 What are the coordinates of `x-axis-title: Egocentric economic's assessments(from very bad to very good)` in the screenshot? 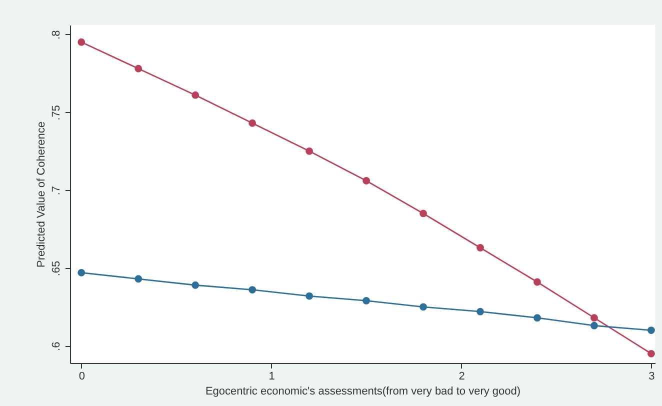 It's located at (363, 392).